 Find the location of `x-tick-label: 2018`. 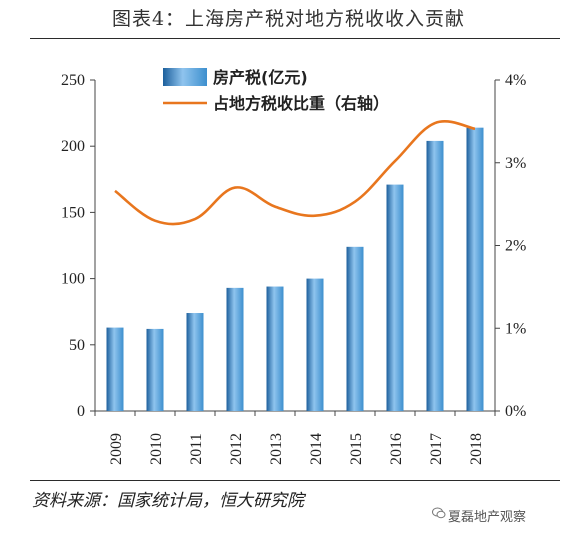

x-tick-label: 2018 is located at coordinates (476, 449).